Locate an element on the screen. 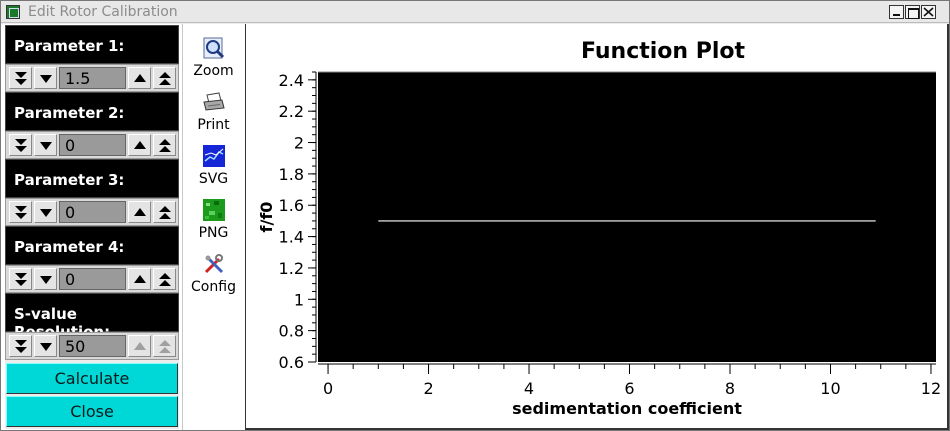 This screenshot has width=950, height=431. parameter-value-field: 1.5 is located at coordinates (92, 78).